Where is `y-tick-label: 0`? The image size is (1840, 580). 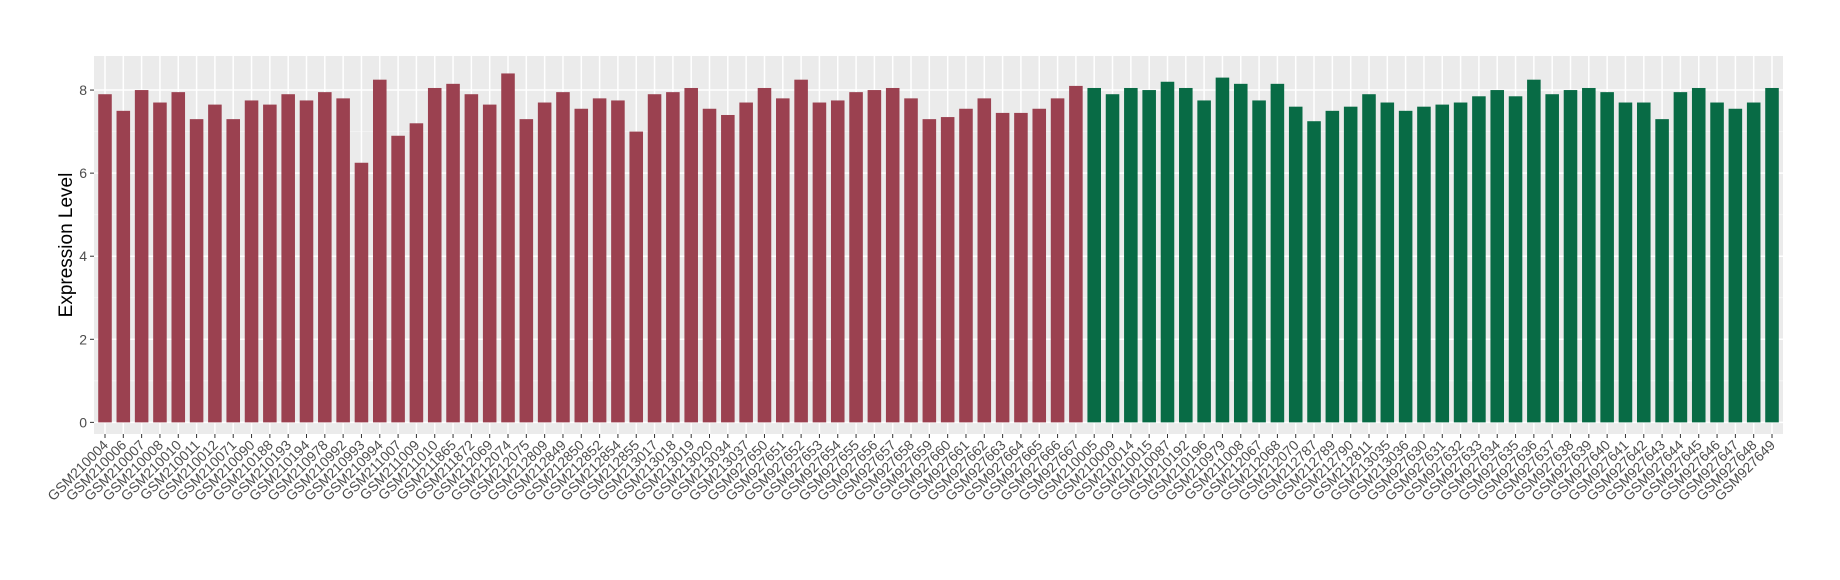
y-tick-label: 0 is located at coordinates (83, 422).